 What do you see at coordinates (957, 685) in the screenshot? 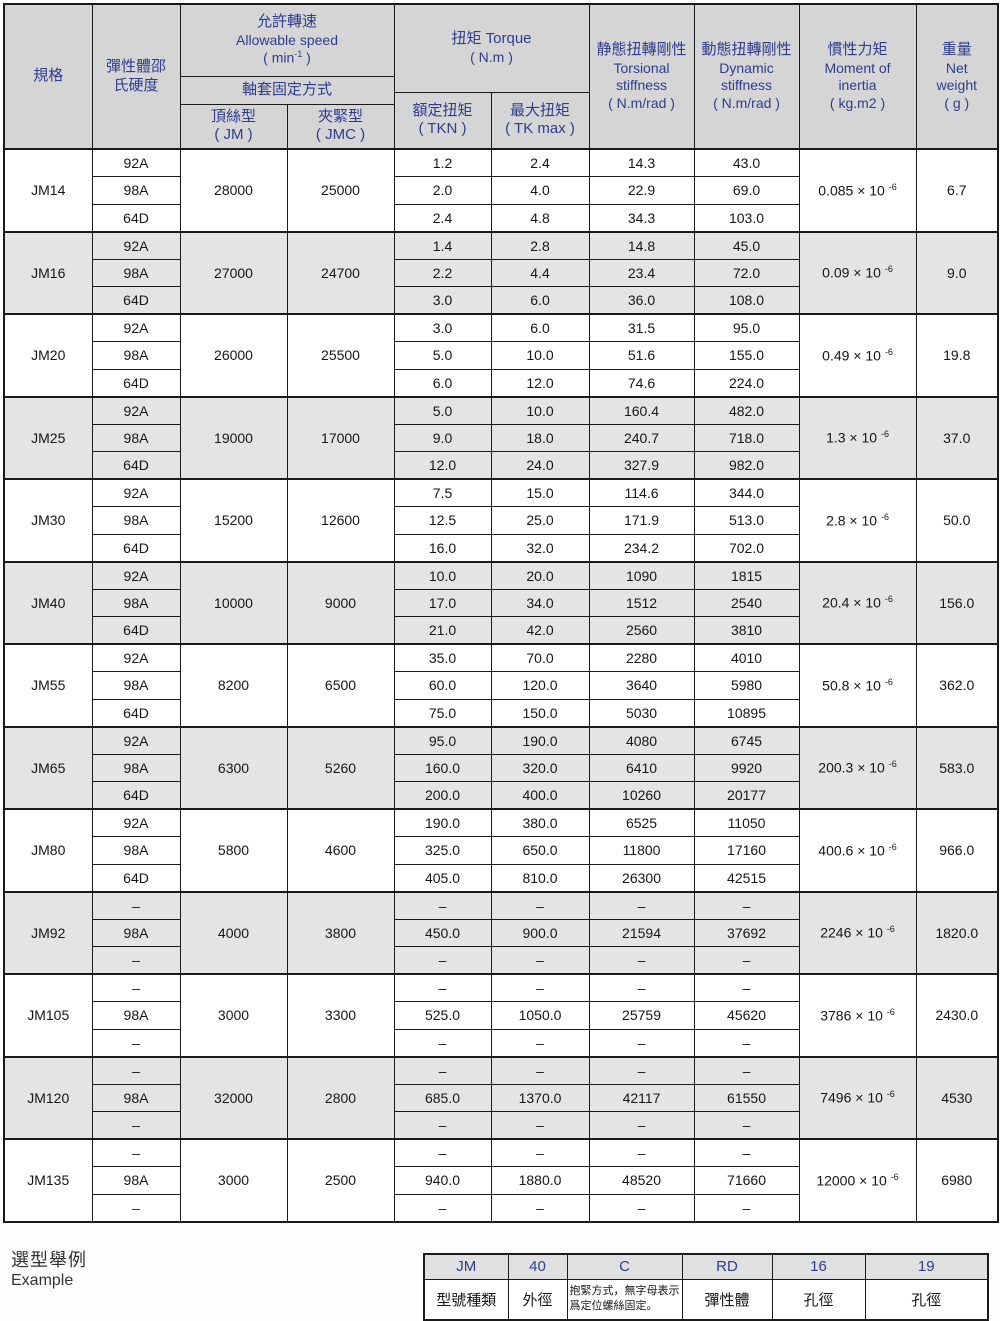
I see `weight-cell: 362.0` at bounding box center [957, 685].